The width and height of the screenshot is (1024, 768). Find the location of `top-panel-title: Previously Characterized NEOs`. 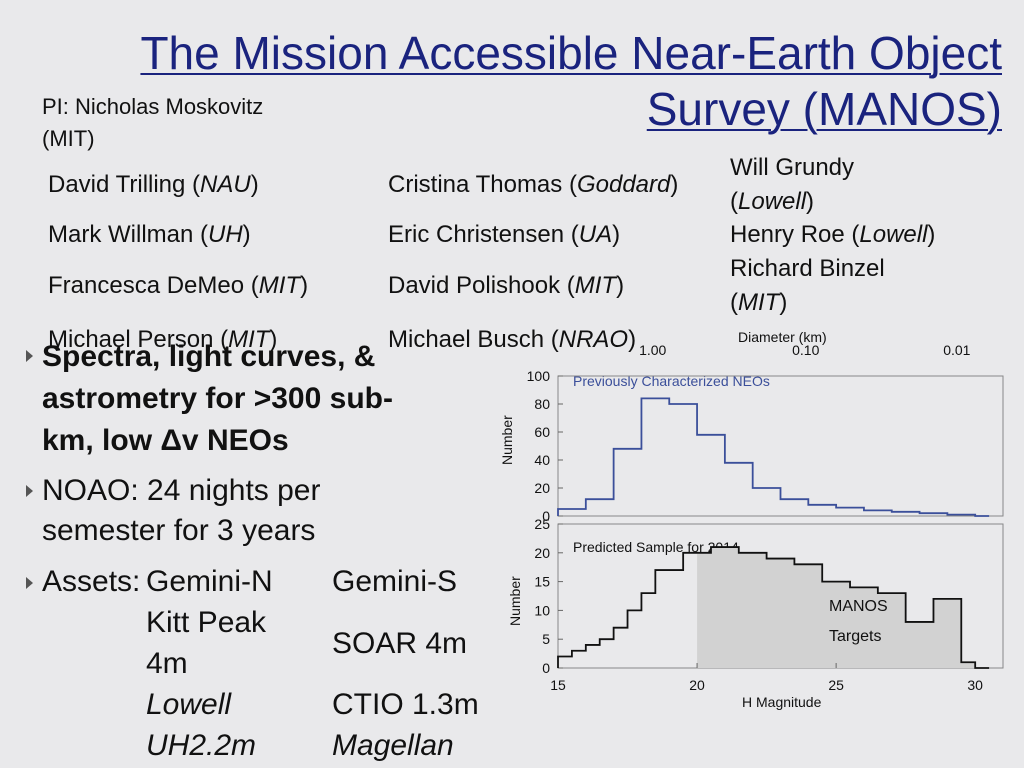

top-panel-title: Previously Characterized NEOs is located at coordinates (671, 381).